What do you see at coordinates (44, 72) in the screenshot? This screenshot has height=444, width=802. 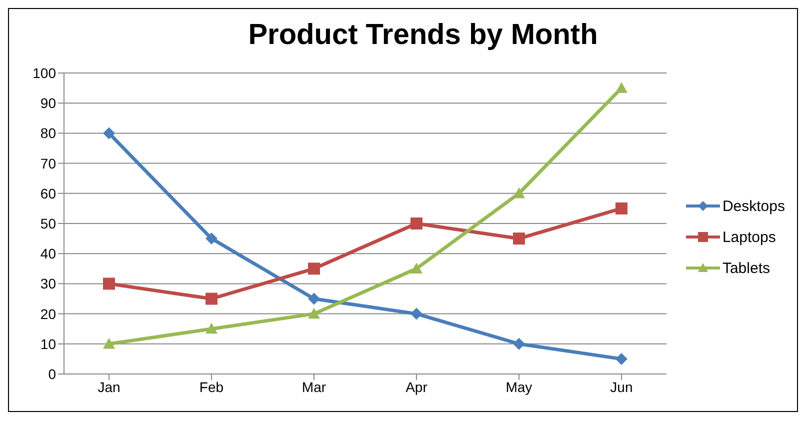 I see `y-tick-label: 100` at bounding box center [44, 72].